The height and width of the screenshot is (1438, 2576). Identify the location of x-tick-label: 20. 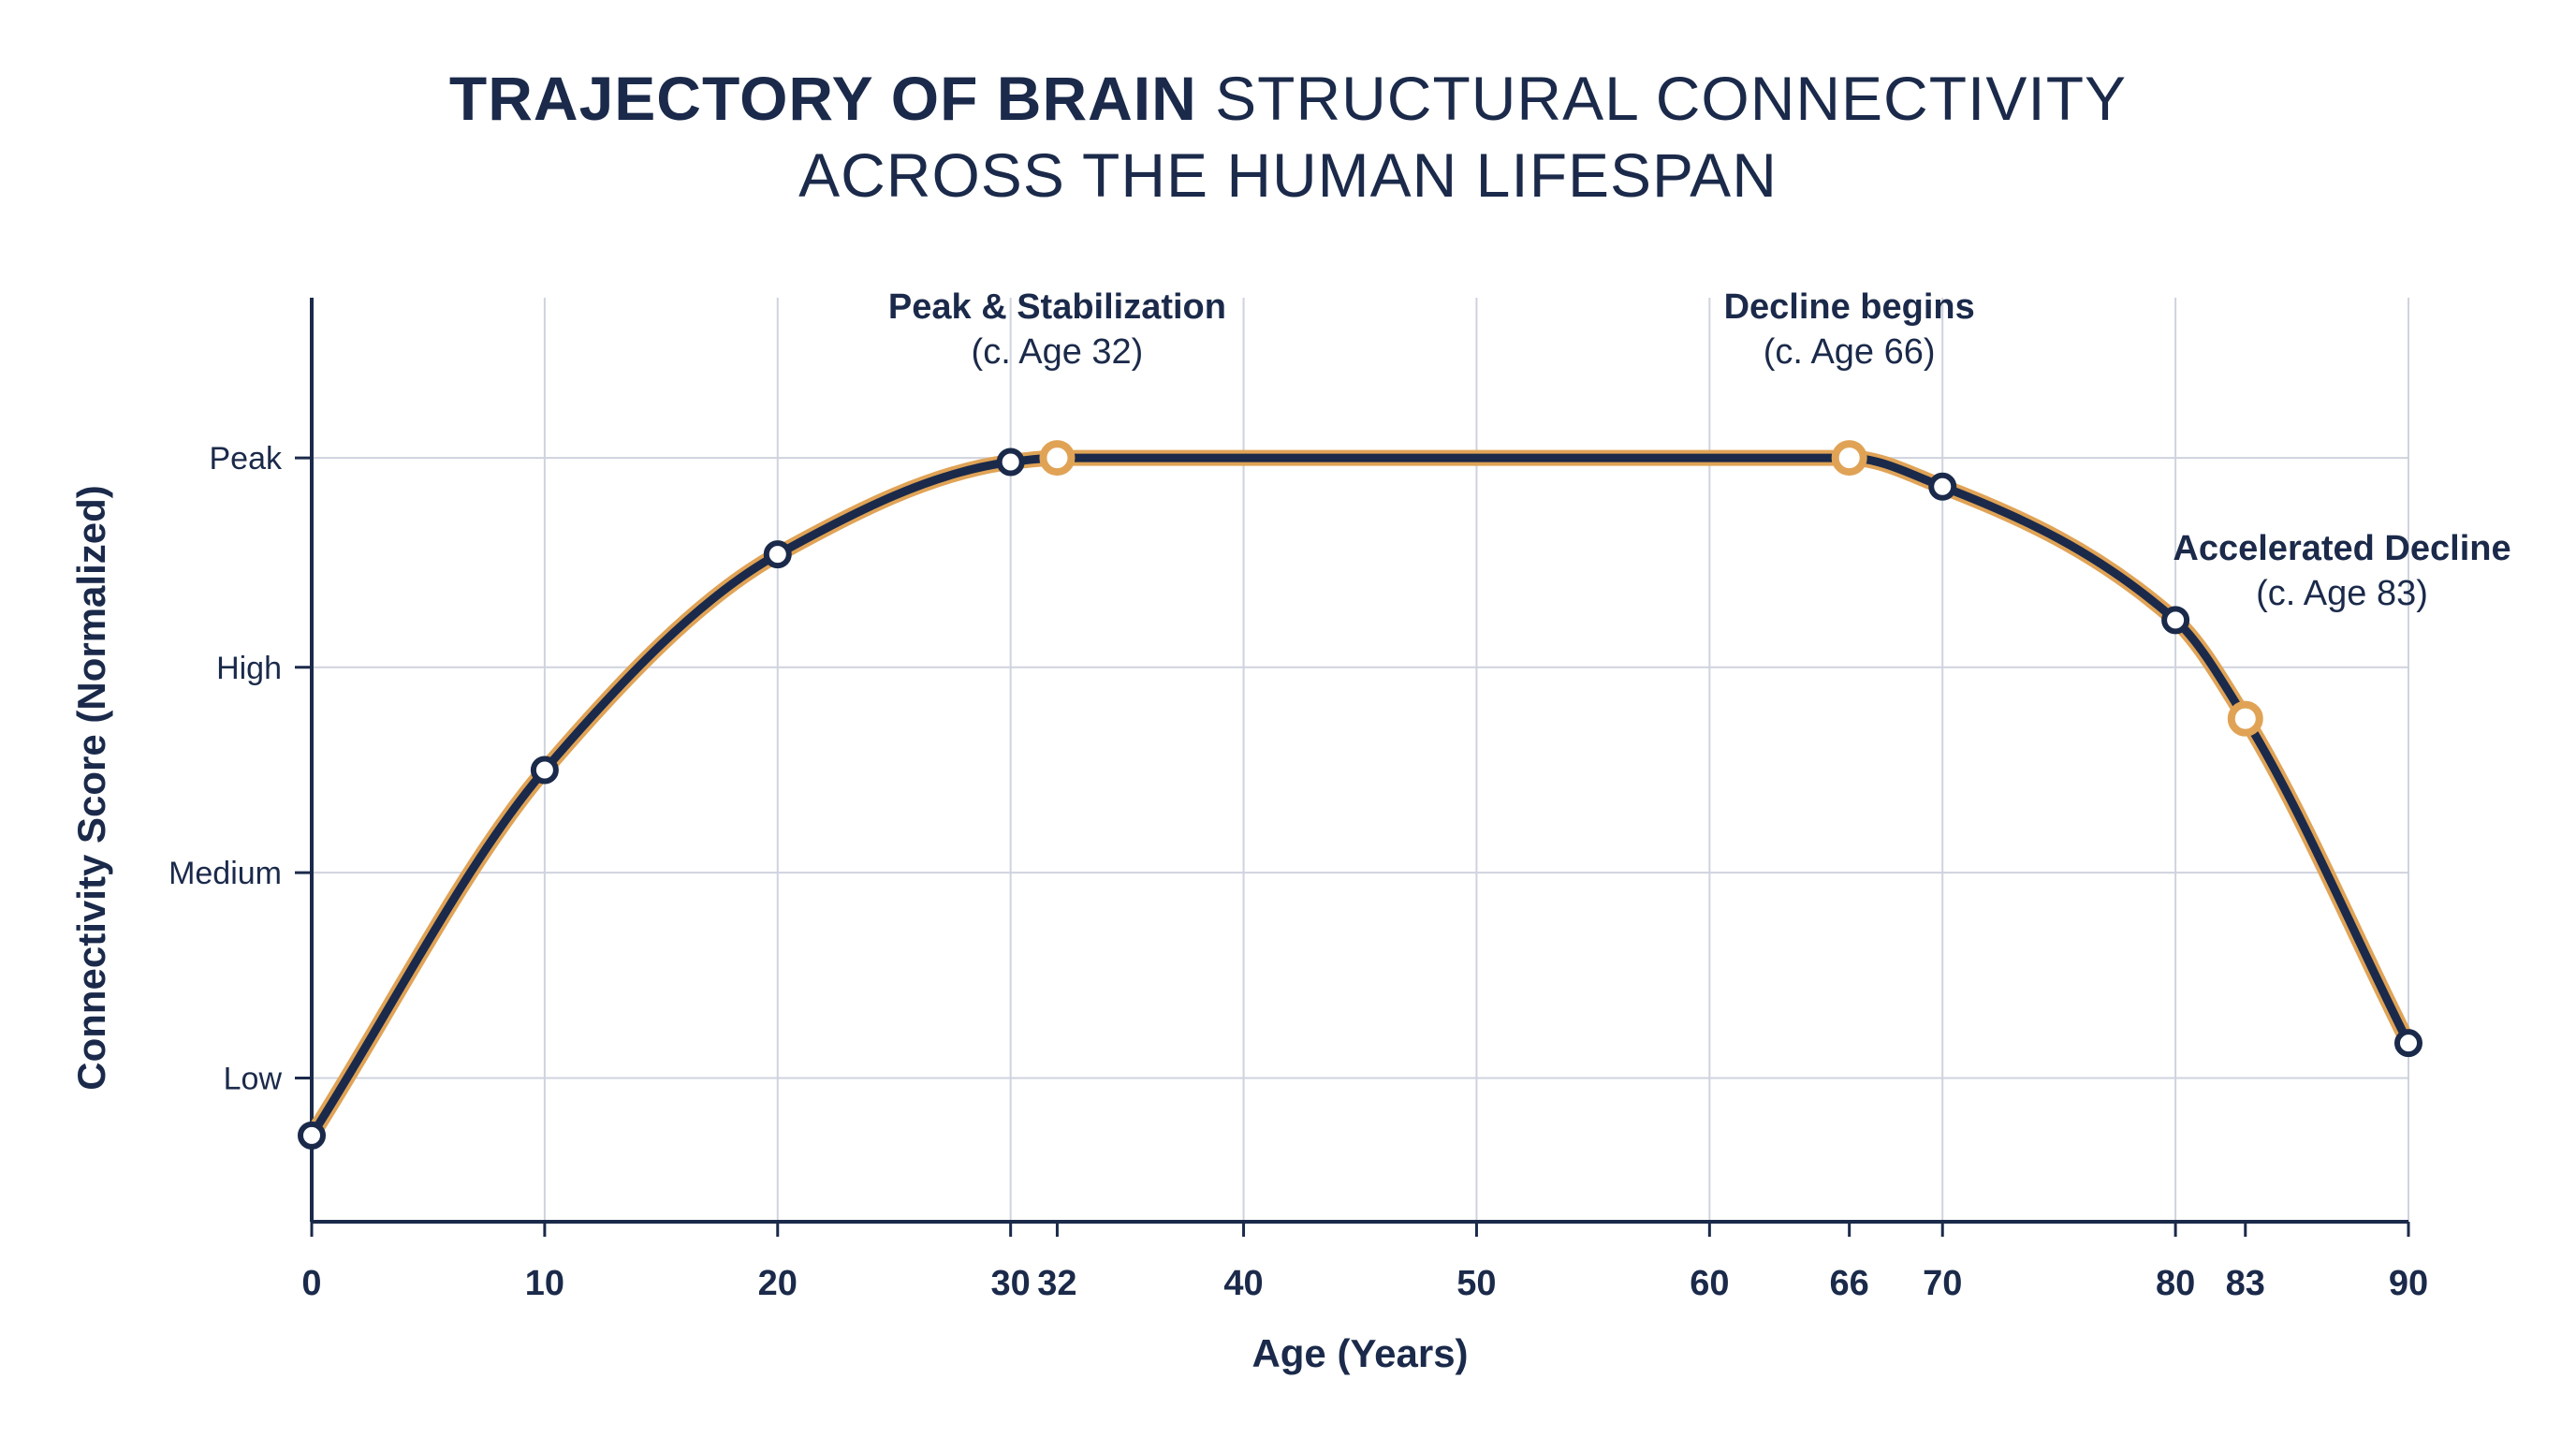
(778, 1283).